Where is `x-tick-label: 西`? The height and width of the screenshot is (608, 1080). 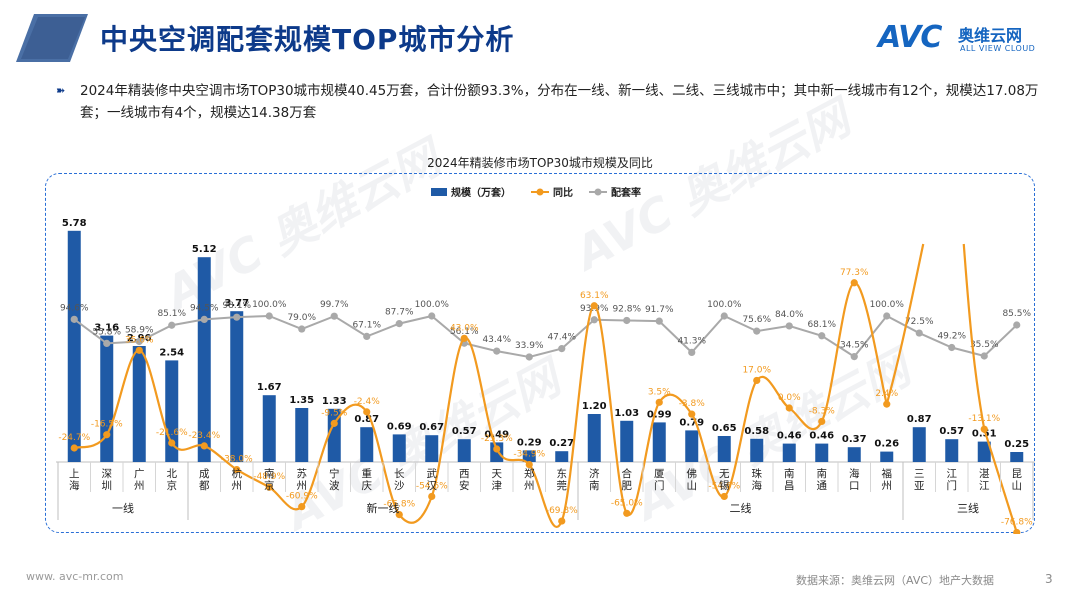
x-tick-label: 西 is located at coordinates (464, 474).